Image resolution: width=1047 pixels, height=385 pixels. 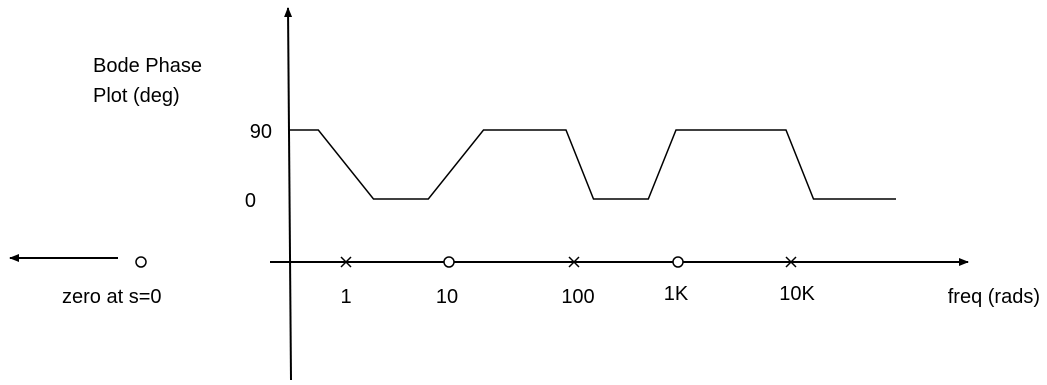 I want to click on x-tick-label-10k: 10K, so click(x=797, y=294).